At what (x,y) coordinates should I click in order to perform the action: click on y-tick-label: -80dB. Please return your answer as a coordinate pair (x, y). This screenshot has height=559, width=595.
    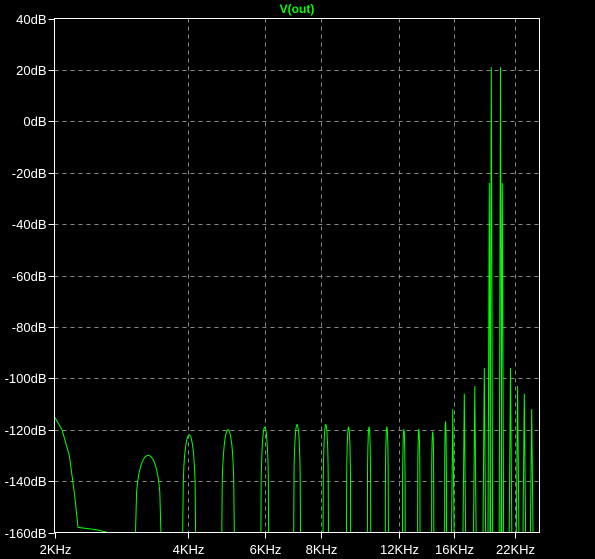
    Looking at the image, I should click on (29, 327).